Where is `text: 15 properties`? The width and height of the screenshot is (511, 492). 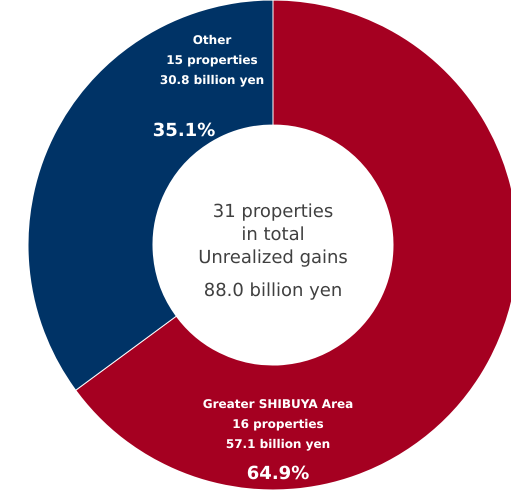 text: 15 properties is located at coordinates (212, 60).